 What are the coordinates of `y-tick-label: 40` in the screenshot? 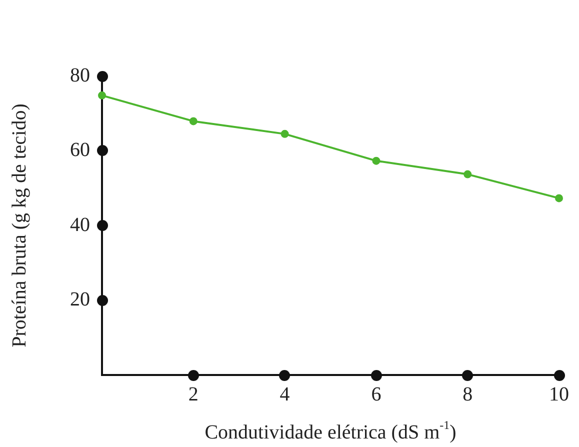 It's located at (80, 225).